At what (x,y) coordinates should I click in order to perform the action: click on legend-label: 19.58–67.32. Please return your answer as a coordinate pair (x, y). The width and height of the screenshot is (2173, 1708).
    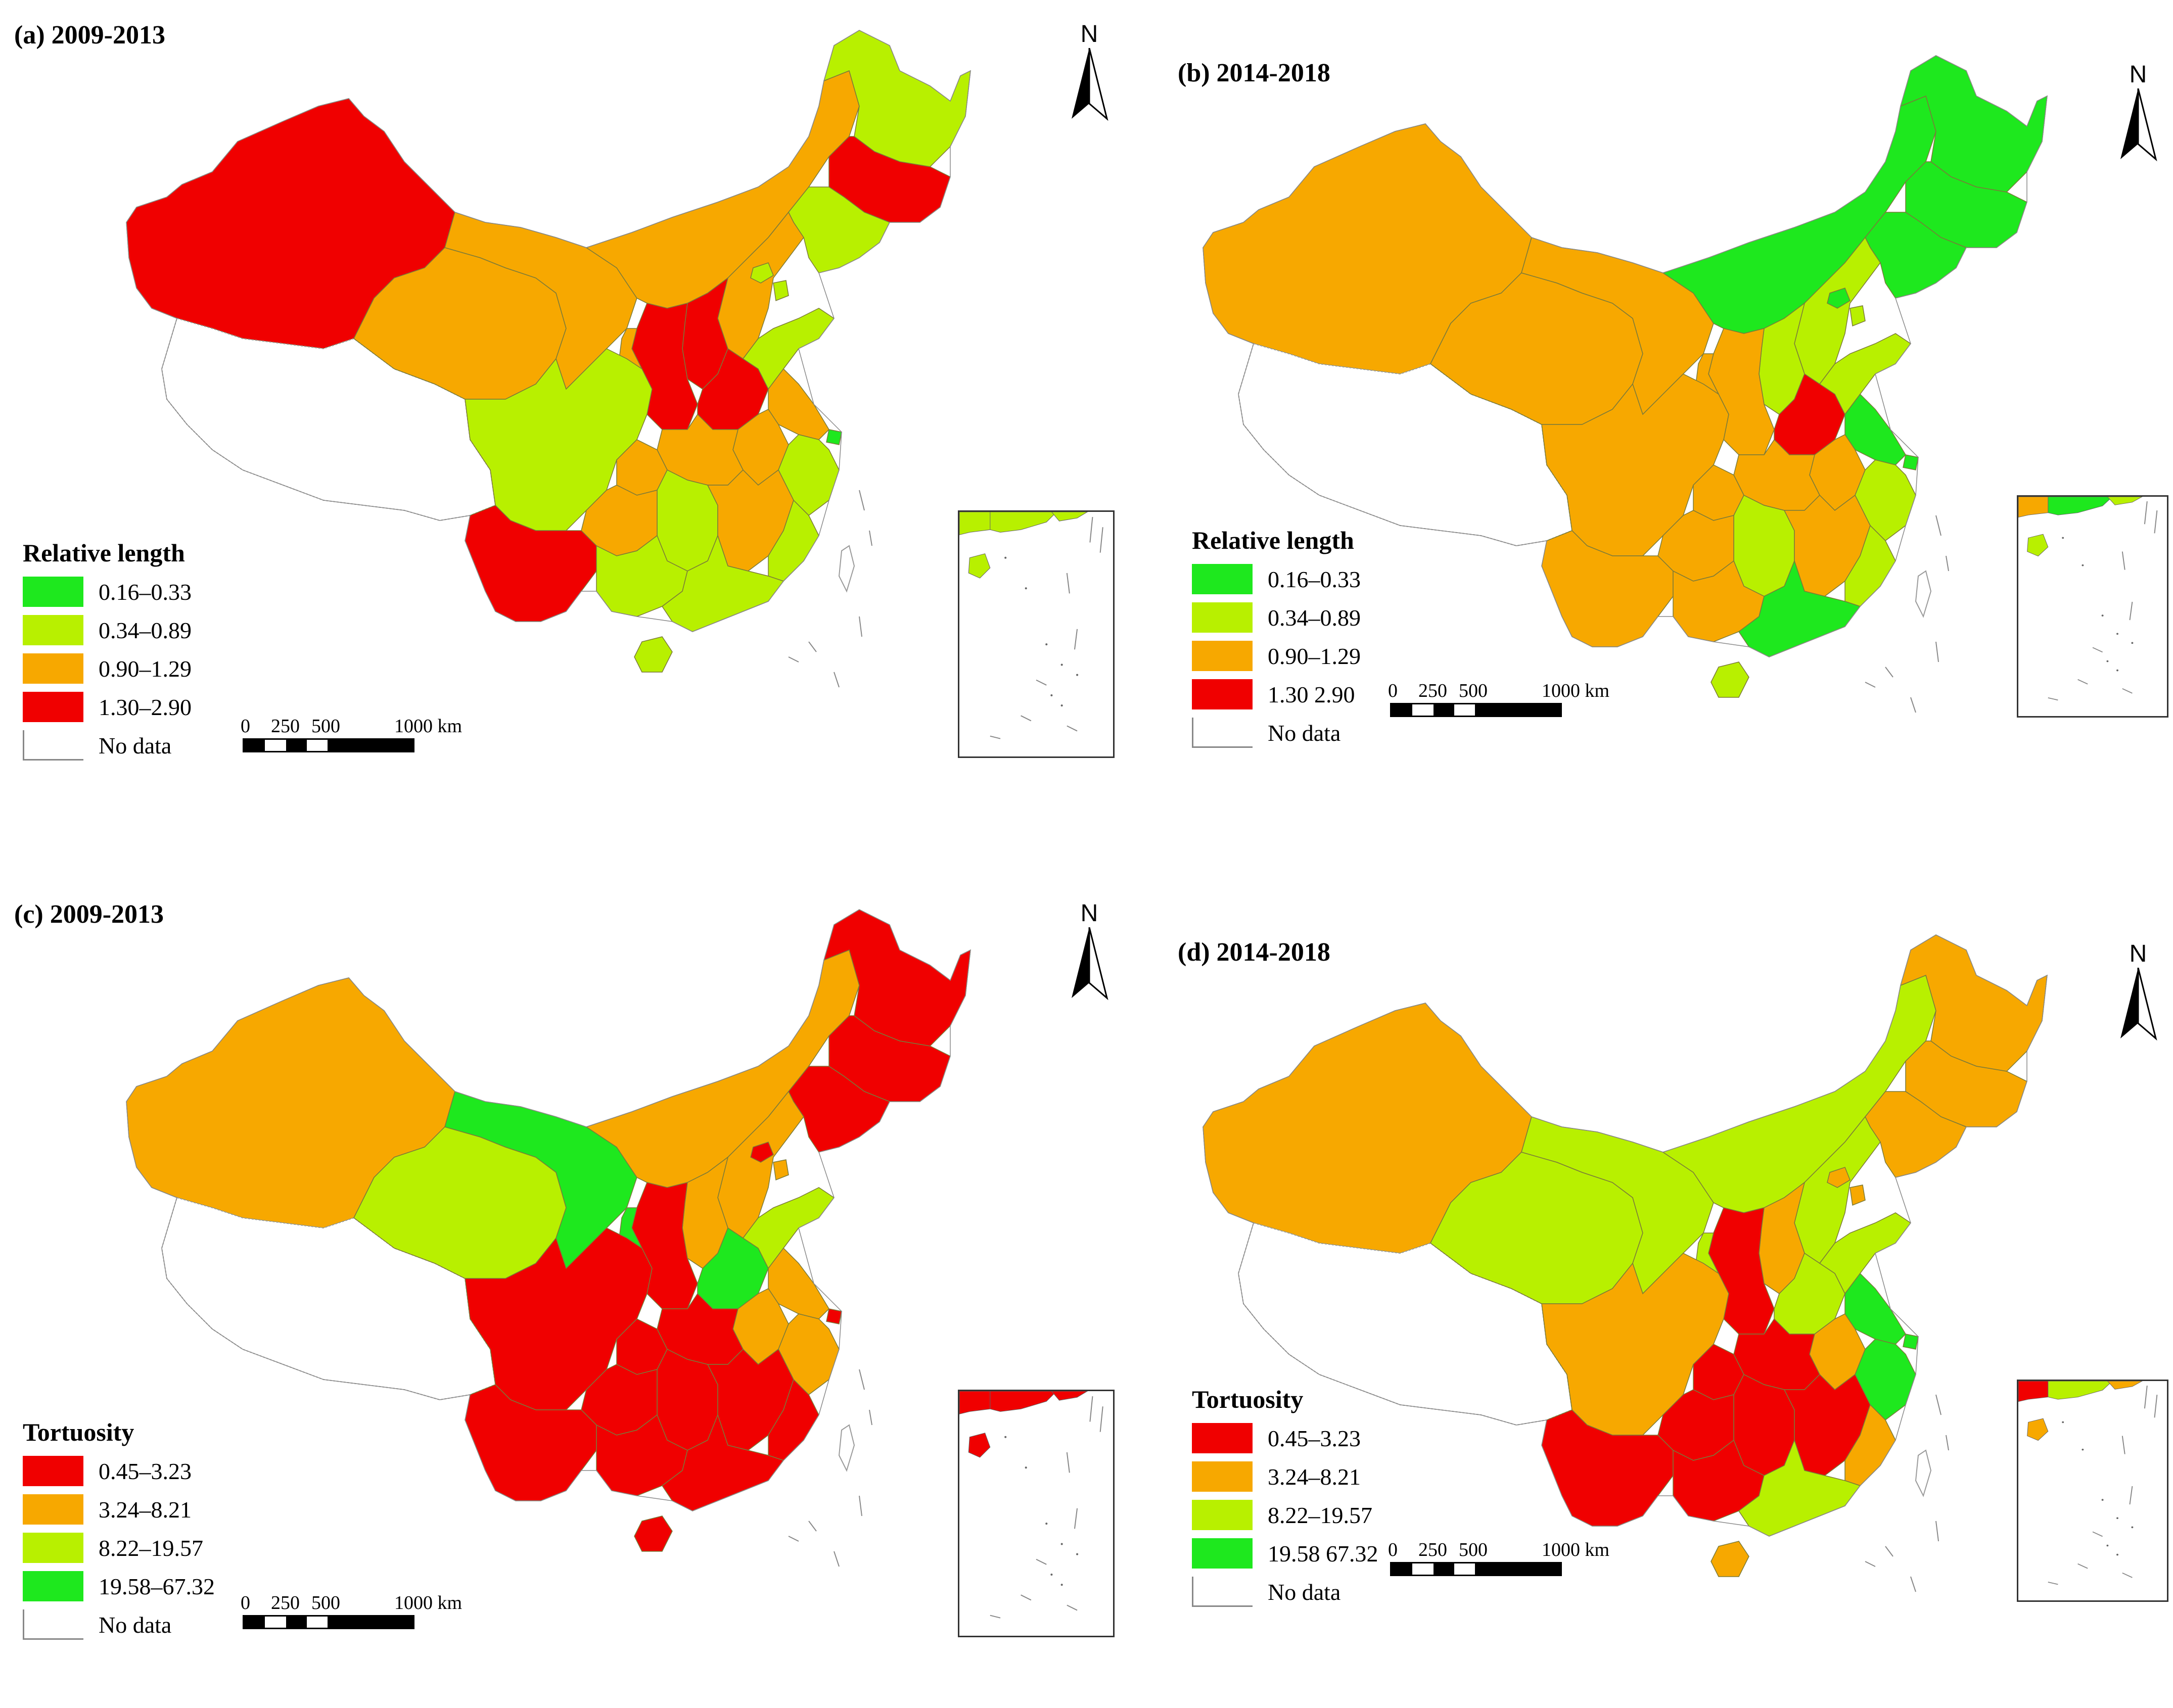
    Looking at the image, I should click on (157, 1586).